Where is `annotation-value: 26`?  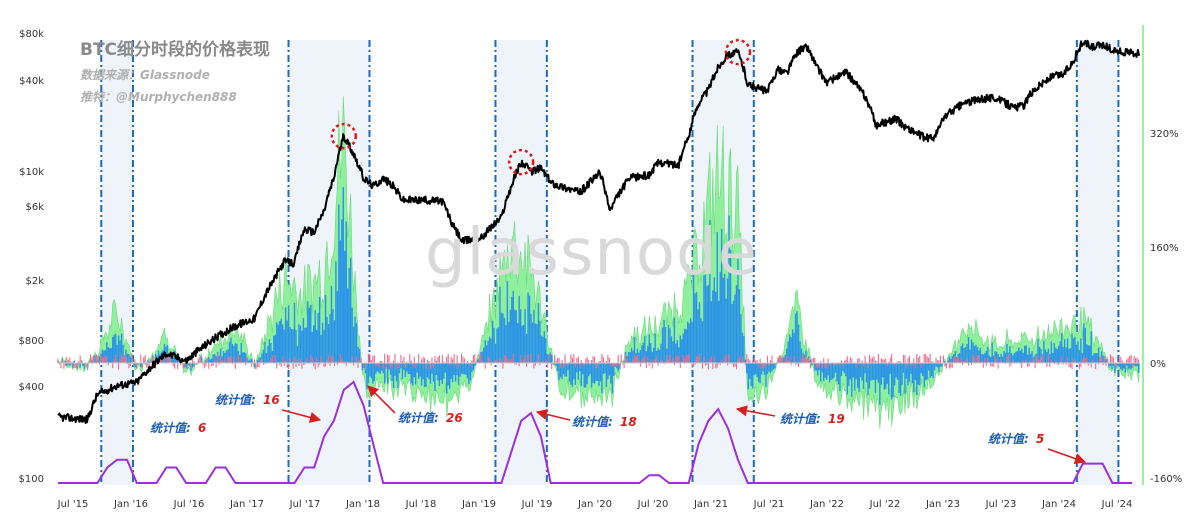
annotation-value: 26 is located at coordinates (454, 418).